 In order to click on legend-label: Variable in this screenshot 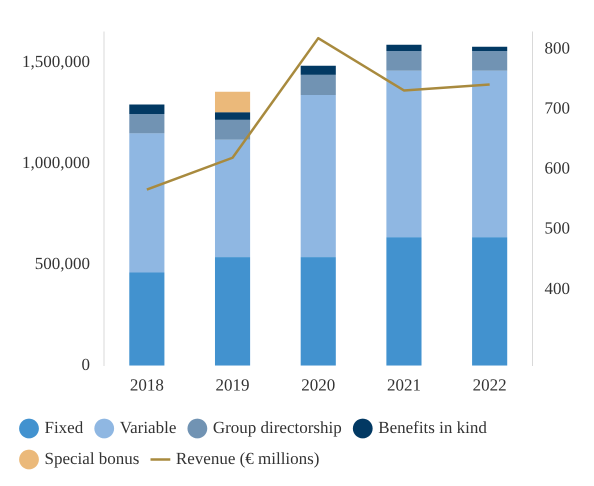, I will do `click(148, 427)`.